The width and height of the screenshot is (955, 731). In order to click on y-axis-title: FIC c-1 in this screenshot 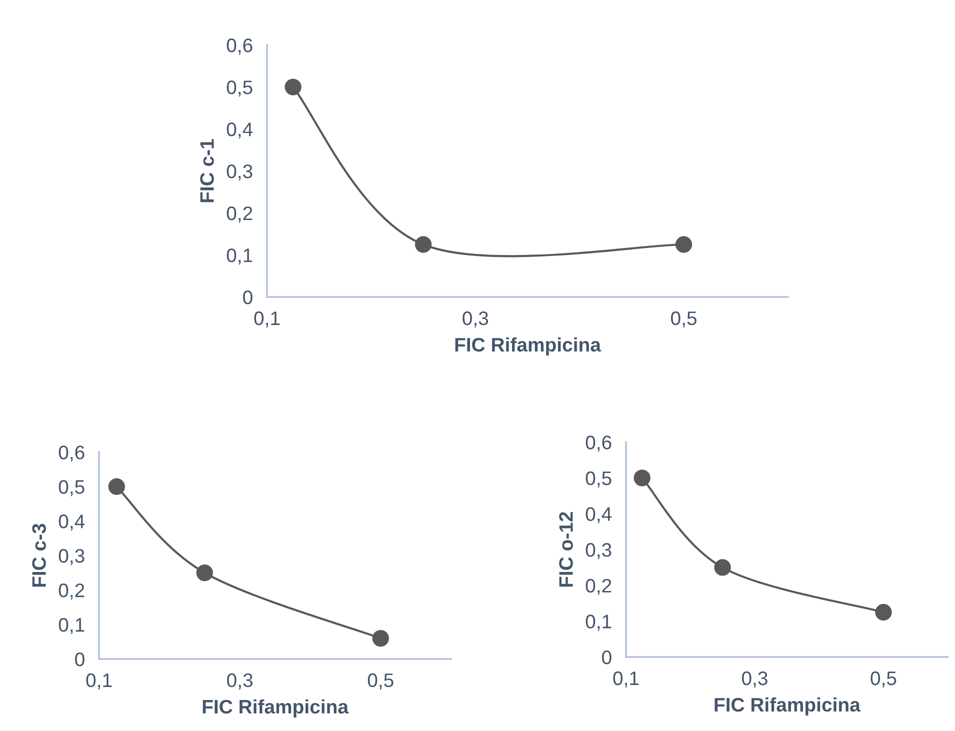, I will do `click(207, 170)`.